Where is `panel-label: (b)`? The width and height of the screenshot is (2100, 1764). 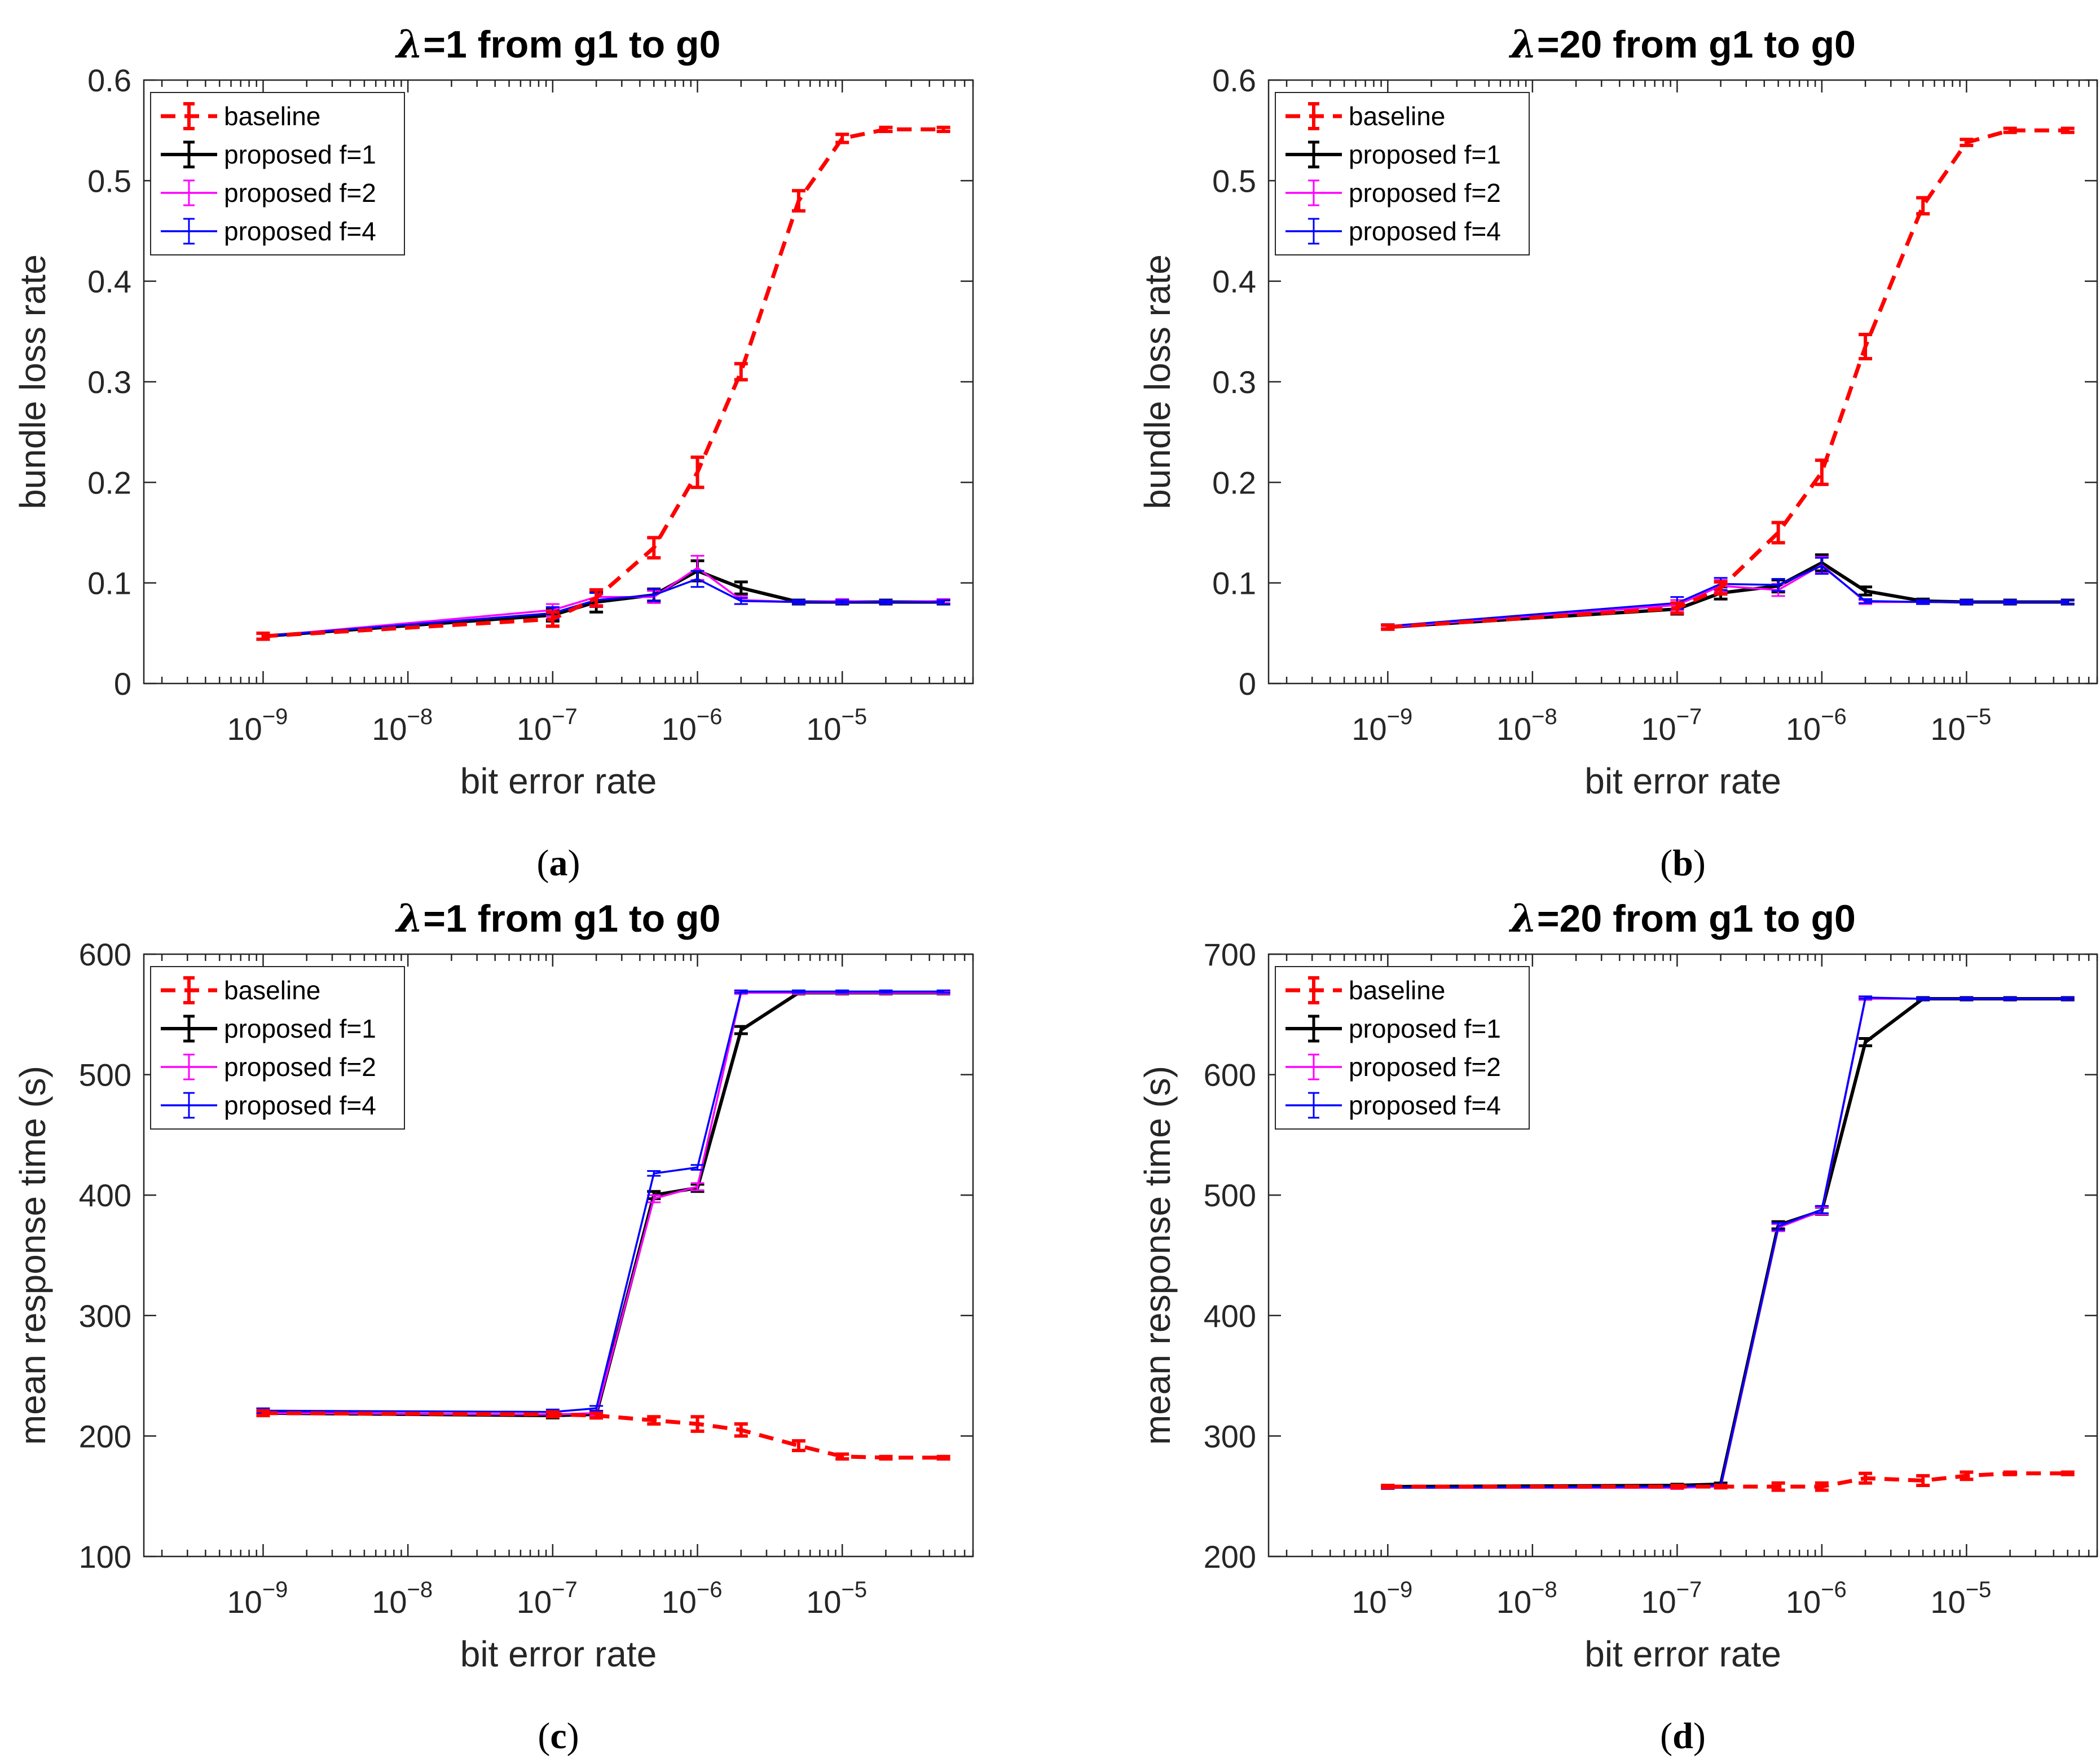
panel-label: (b) is located at coordinates (1683, 863).